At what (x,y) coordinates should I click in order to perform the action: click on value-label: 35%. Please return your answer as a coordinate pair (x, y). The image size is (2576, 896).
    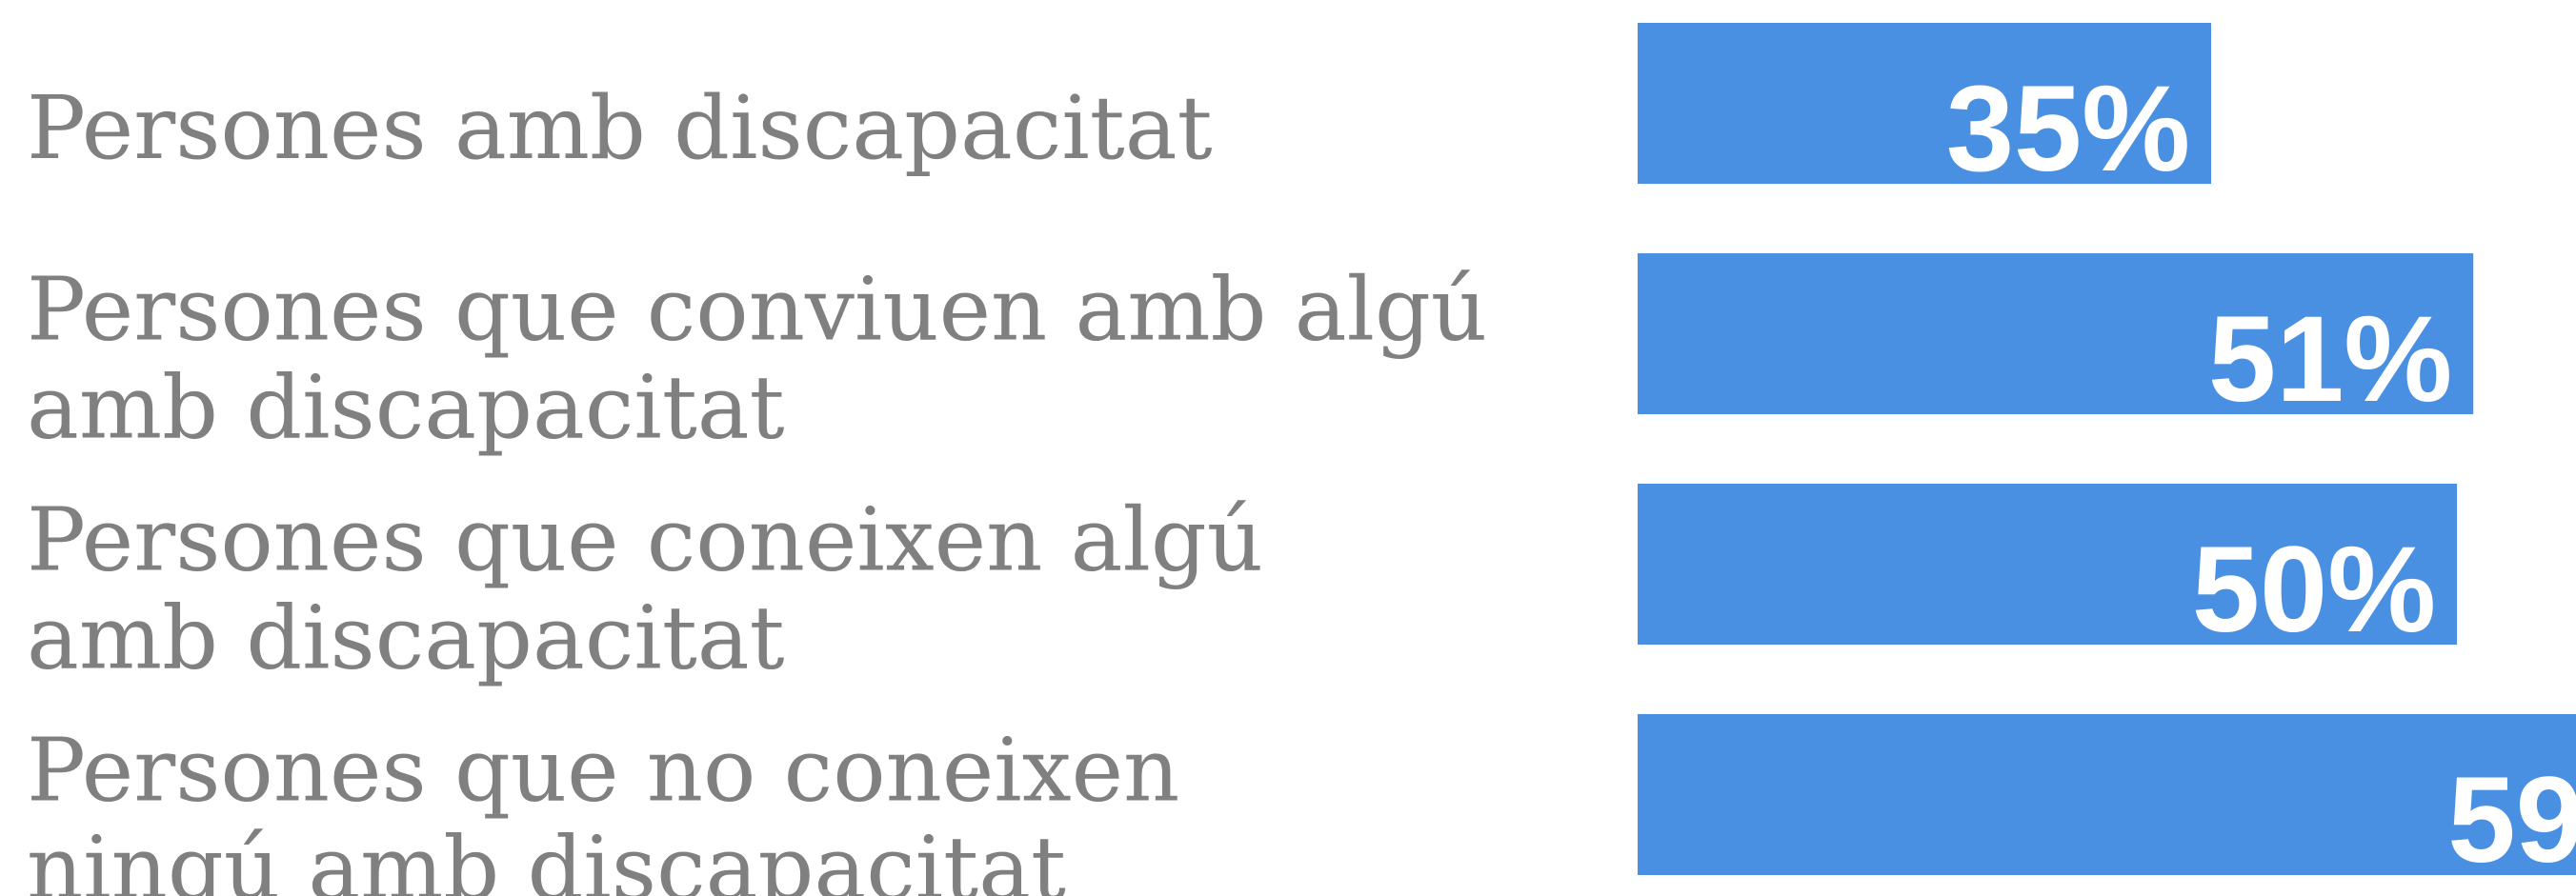
    Looking at the image, I should click on (2068, 129).